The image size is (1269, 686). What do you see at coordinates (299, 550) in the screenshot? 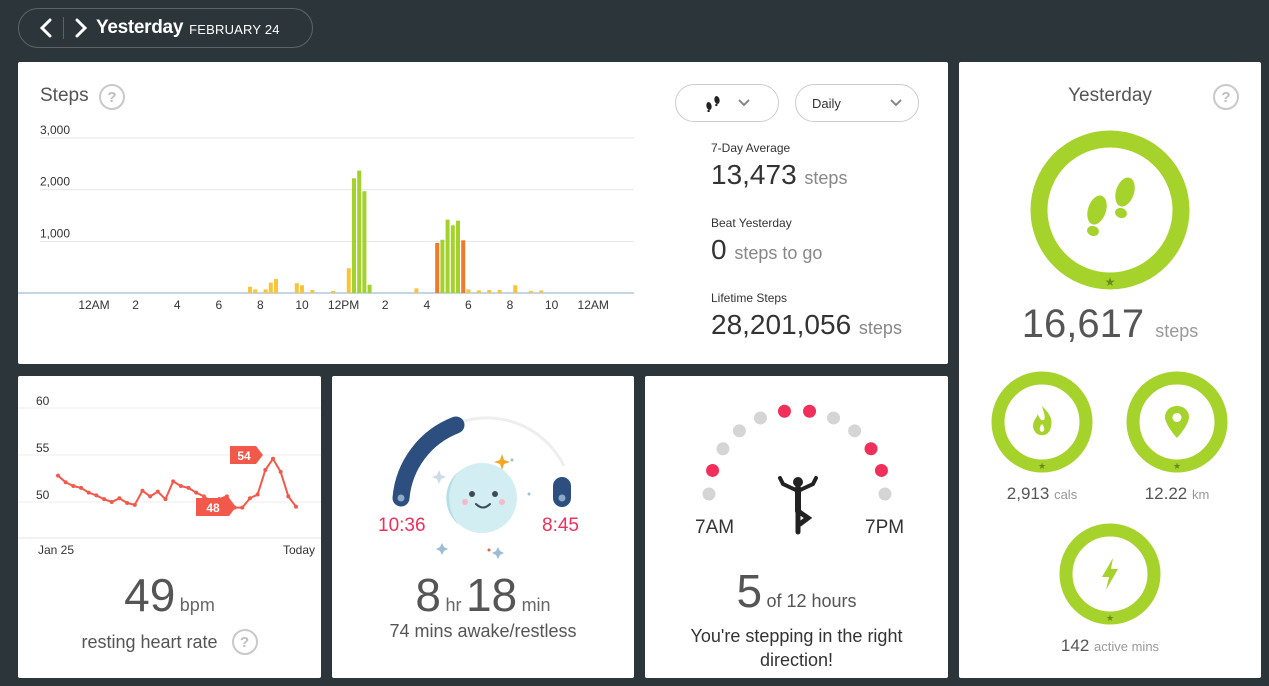
I see `x-axis-end-label: Today` at bounding box center [299, 550].